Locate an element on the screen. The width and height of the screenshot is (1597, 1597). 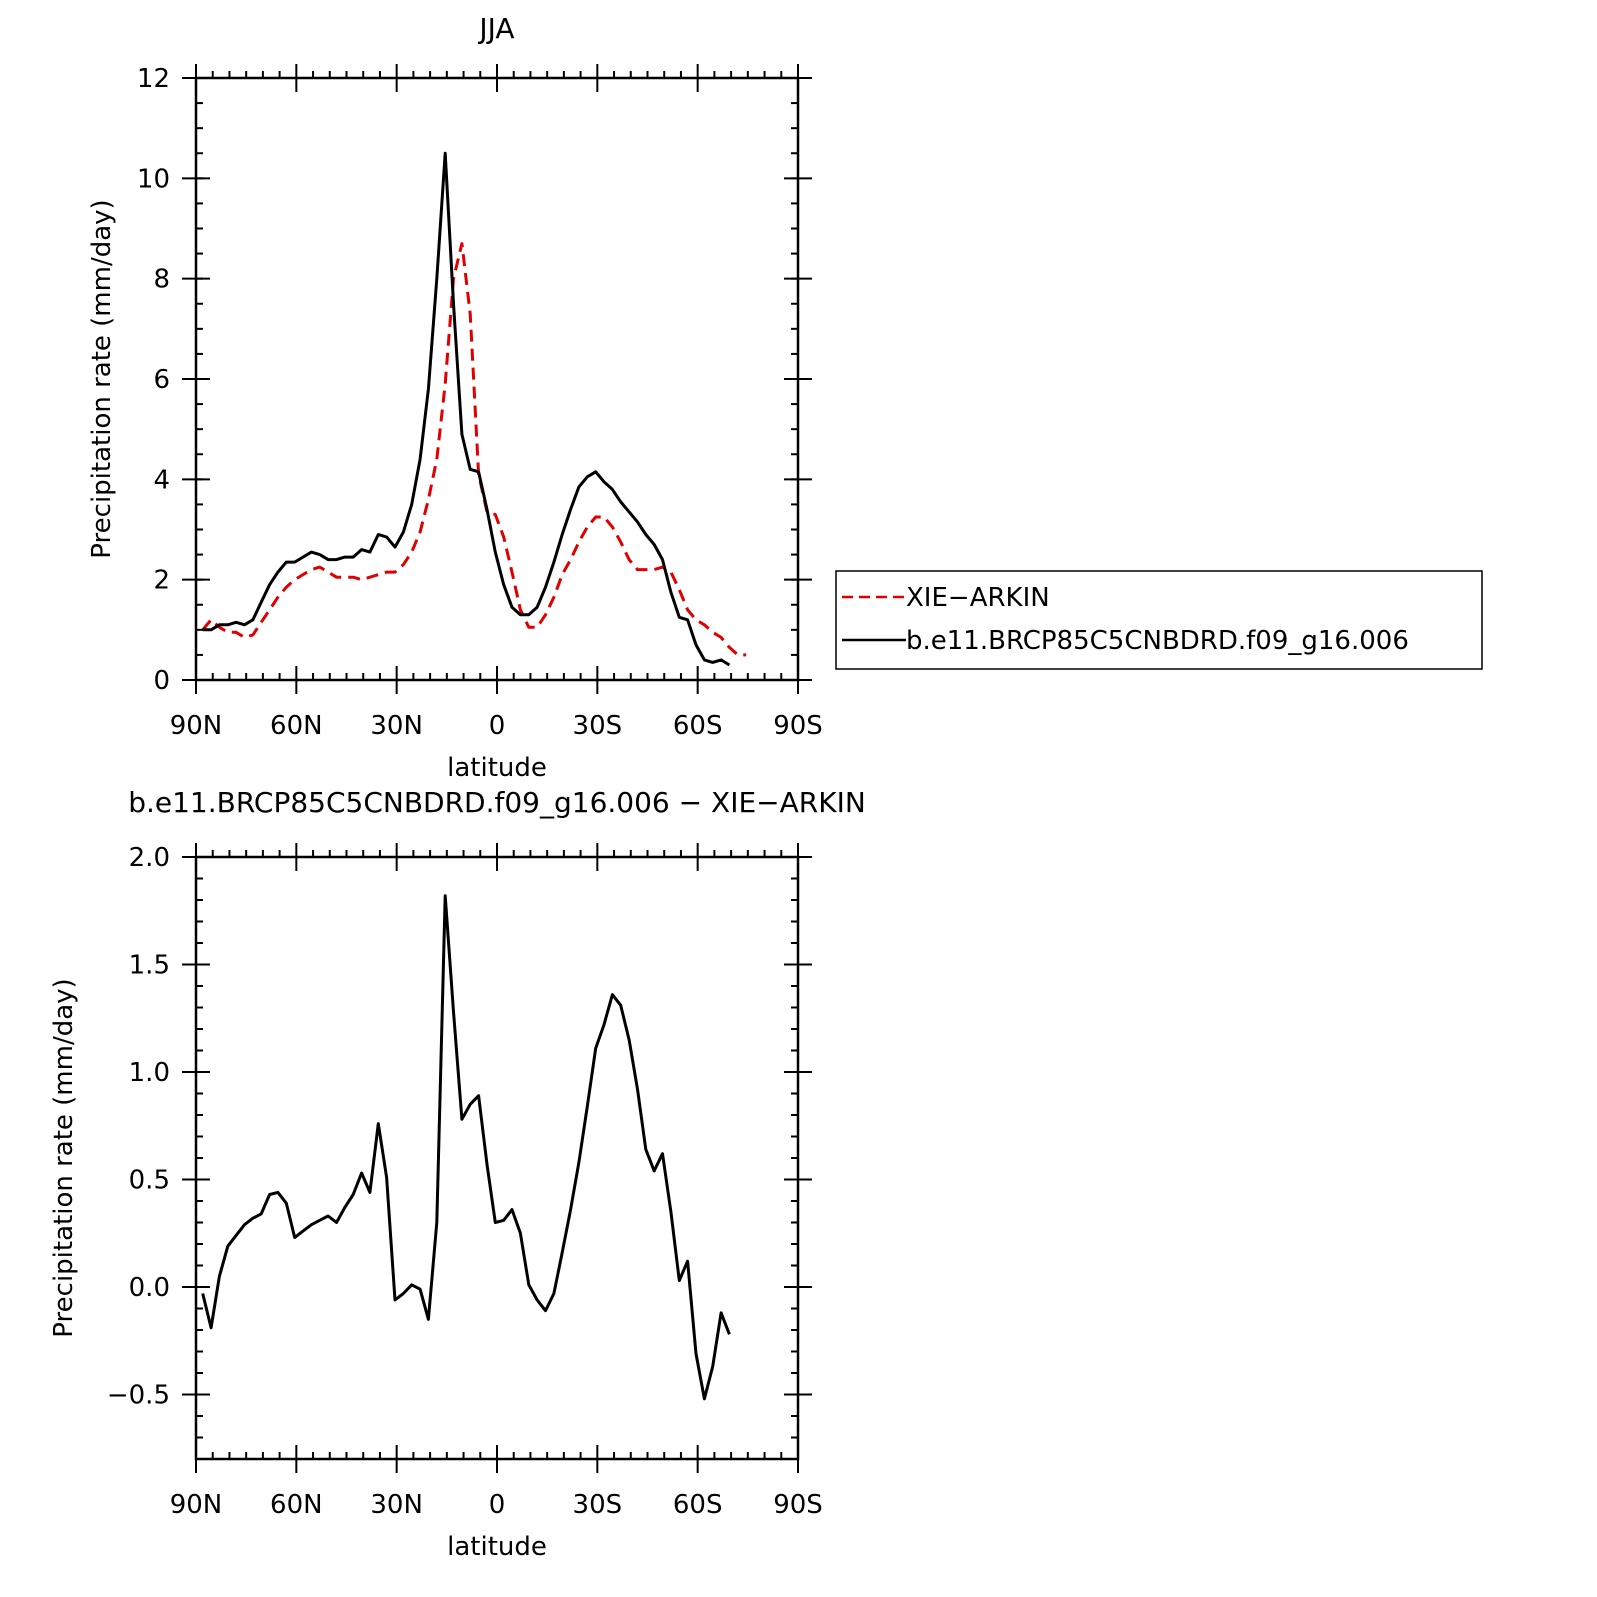
top-y-tick-labels: 0 2 4 6 8 10 12 is located at coordinates (153, 380).